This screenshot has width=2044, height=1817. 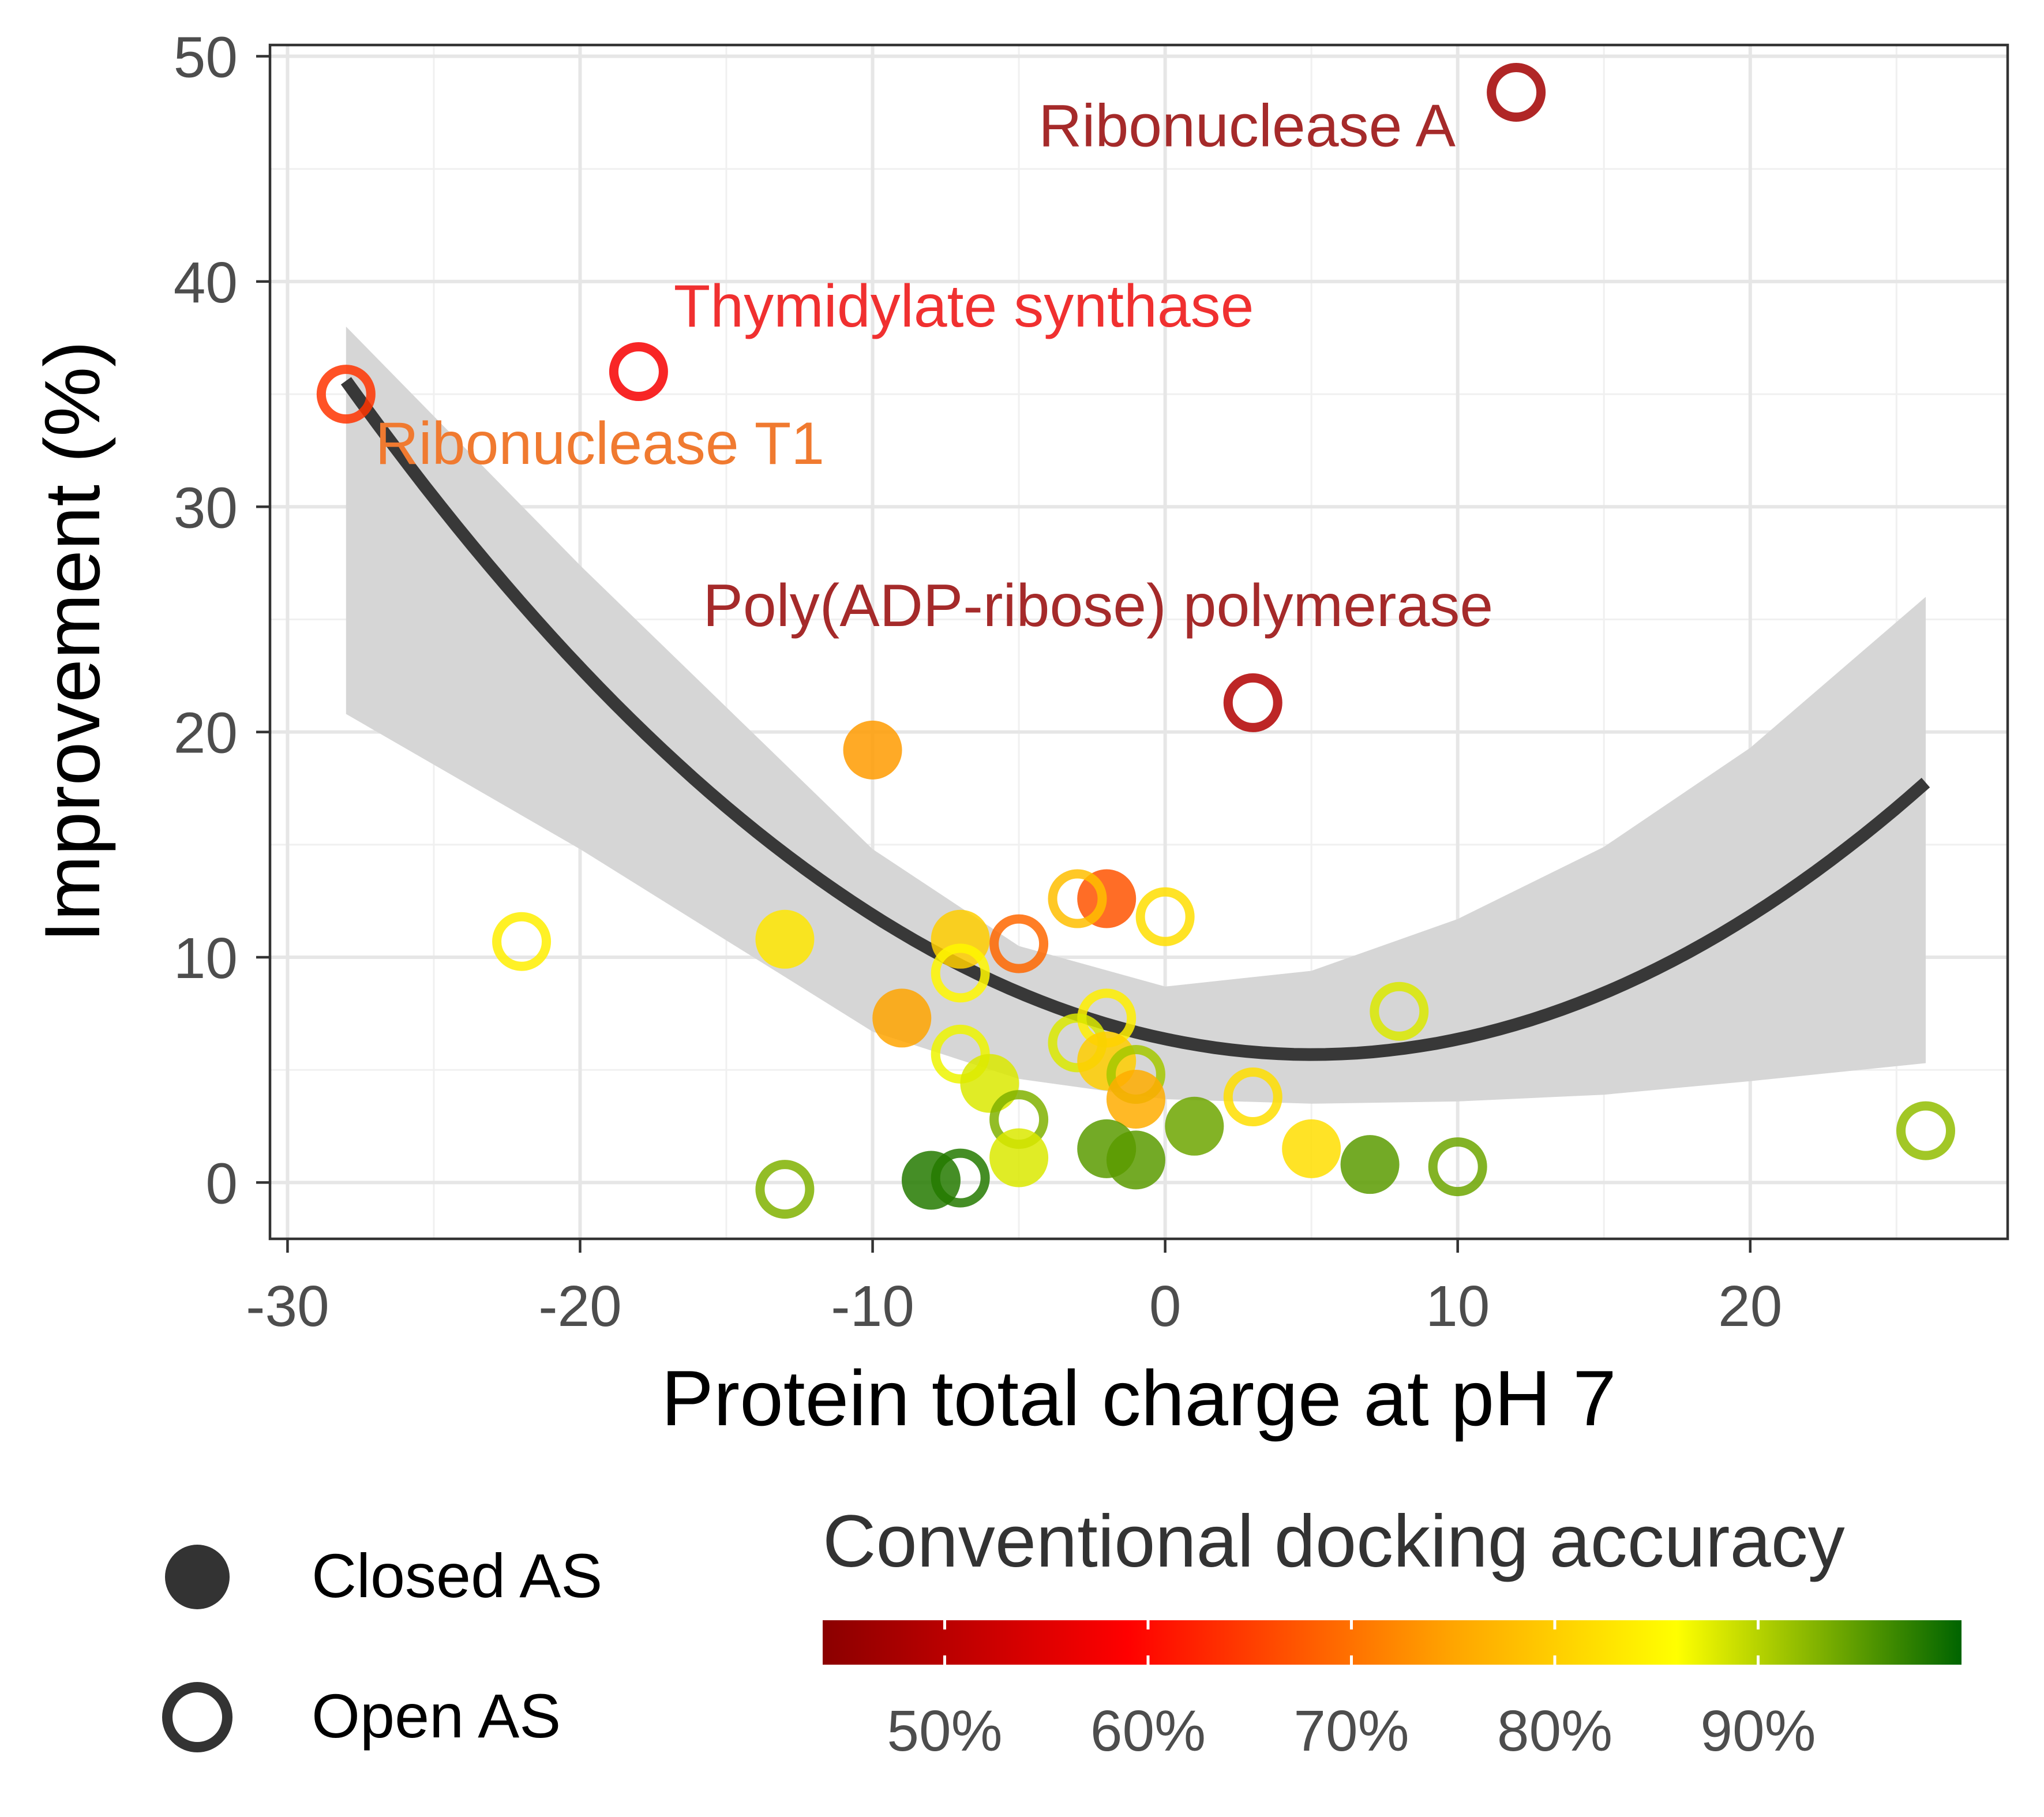 I want to click on colorbar-tick-label: 70%, so click(x=1351, y=1731).